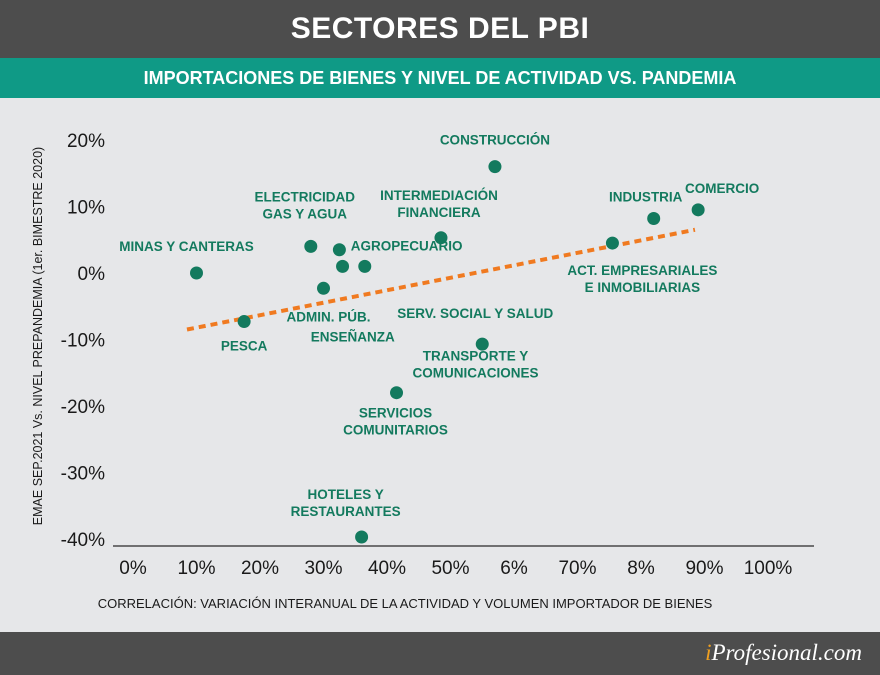 The width and height of the screenshot is (880, 675). What do you see at coordinates (329, 316) in the screenshot?
I see `point-label: ADMIN. PÚB.` at bounding box center [329, 316].